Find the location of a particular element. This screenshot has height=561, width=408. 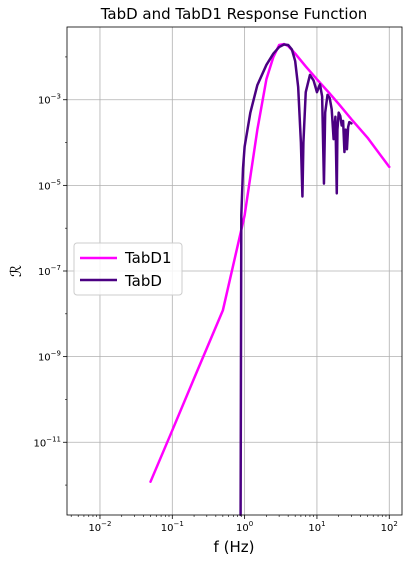

legend-label-tabd1: TabD1 is located at coordinates (148, 258).